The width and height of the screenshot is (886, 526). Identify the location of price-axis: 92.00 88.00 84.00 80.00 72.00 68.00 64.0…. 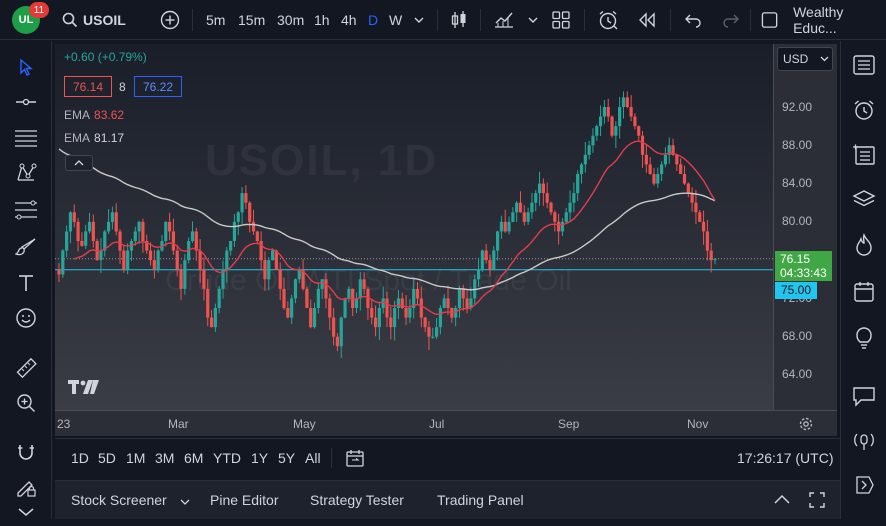
(805, 227).